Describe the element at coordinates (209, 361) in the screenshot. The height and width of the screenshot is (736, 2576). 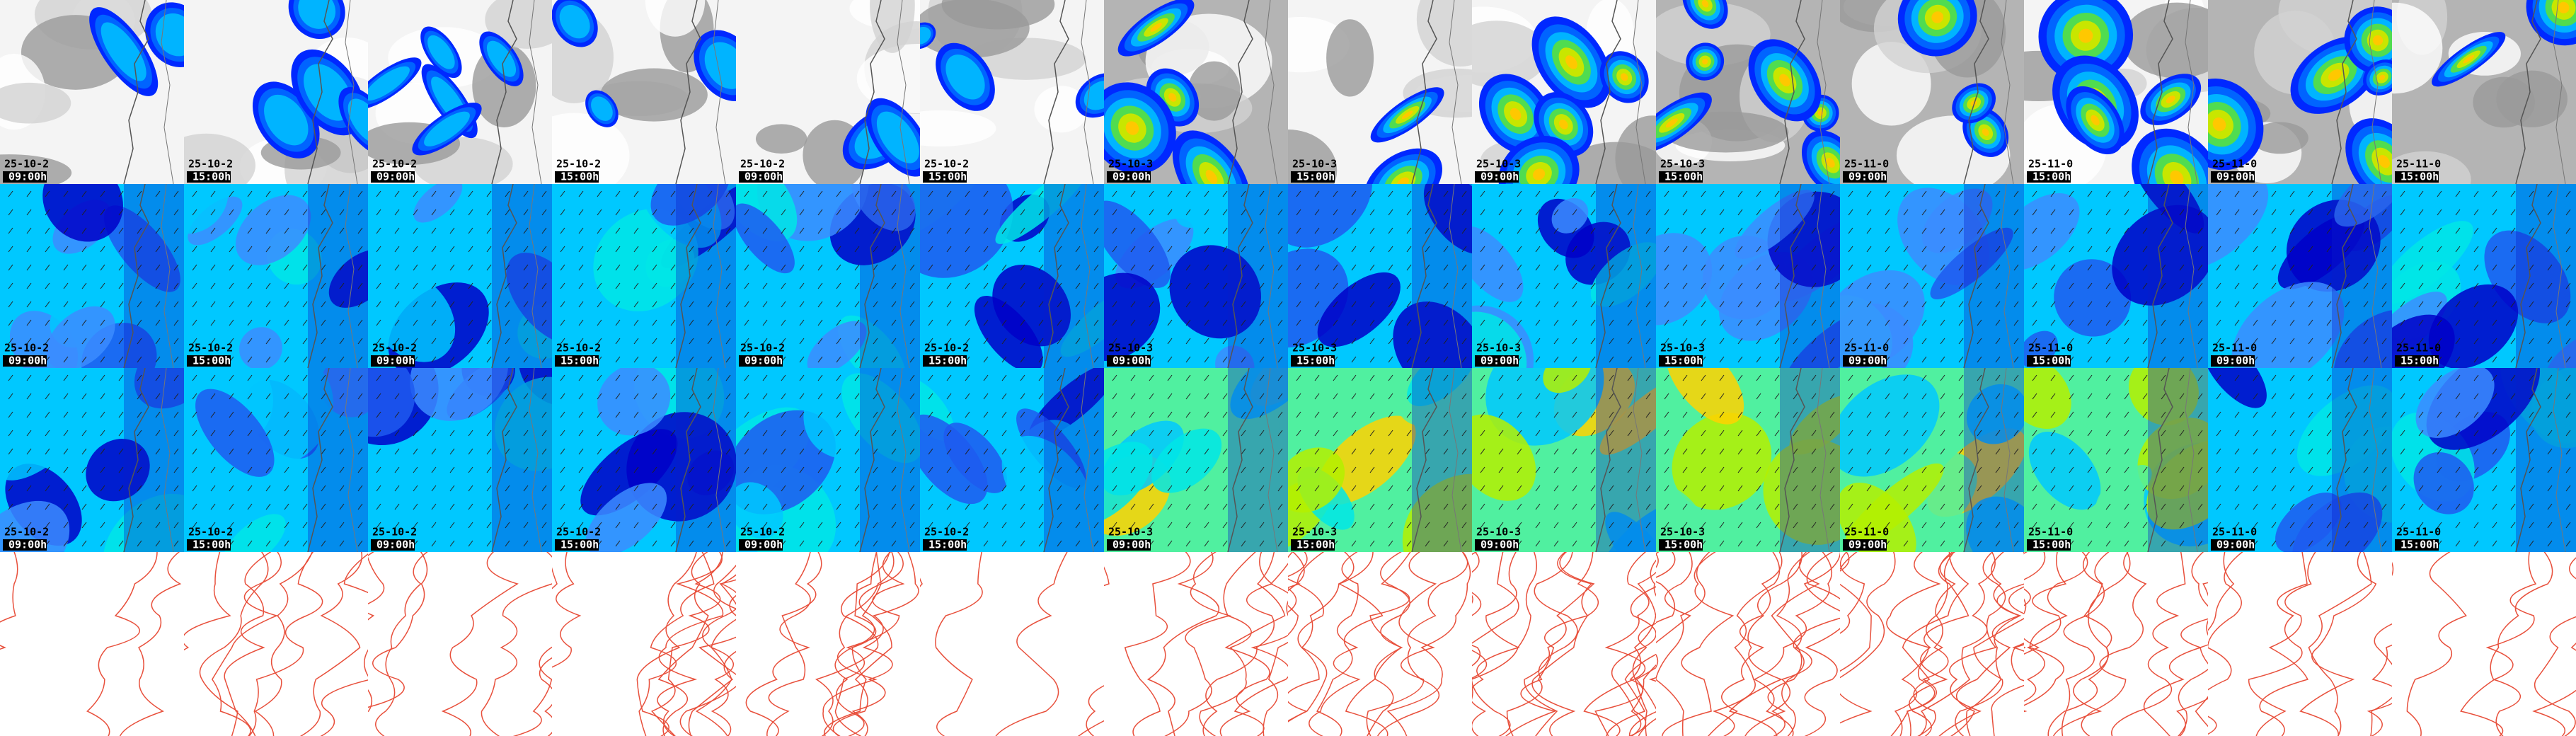
I see `time-box` at that location.